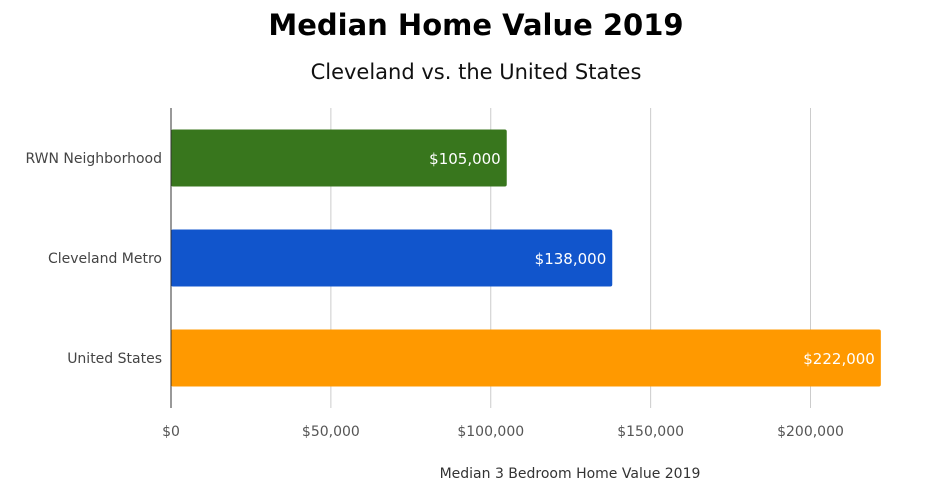 This screenshot has width=952, height=500. I want to click on x-tick-label: $0, so click(171, 432).